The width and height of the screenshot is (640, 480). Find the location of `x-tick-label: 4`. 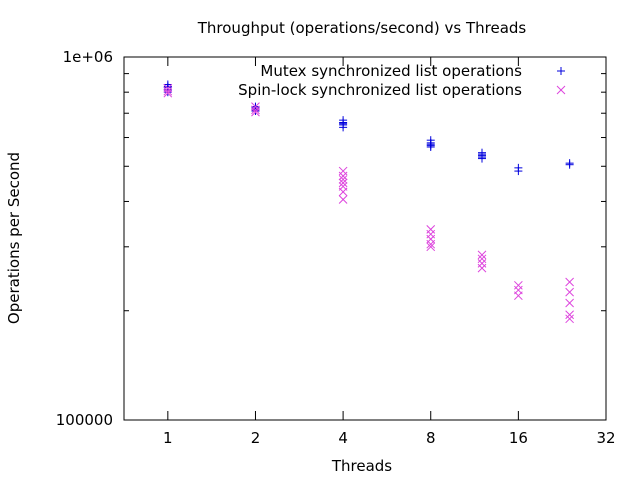

x-tick-label: 4 is located at coordinates (343, 438).